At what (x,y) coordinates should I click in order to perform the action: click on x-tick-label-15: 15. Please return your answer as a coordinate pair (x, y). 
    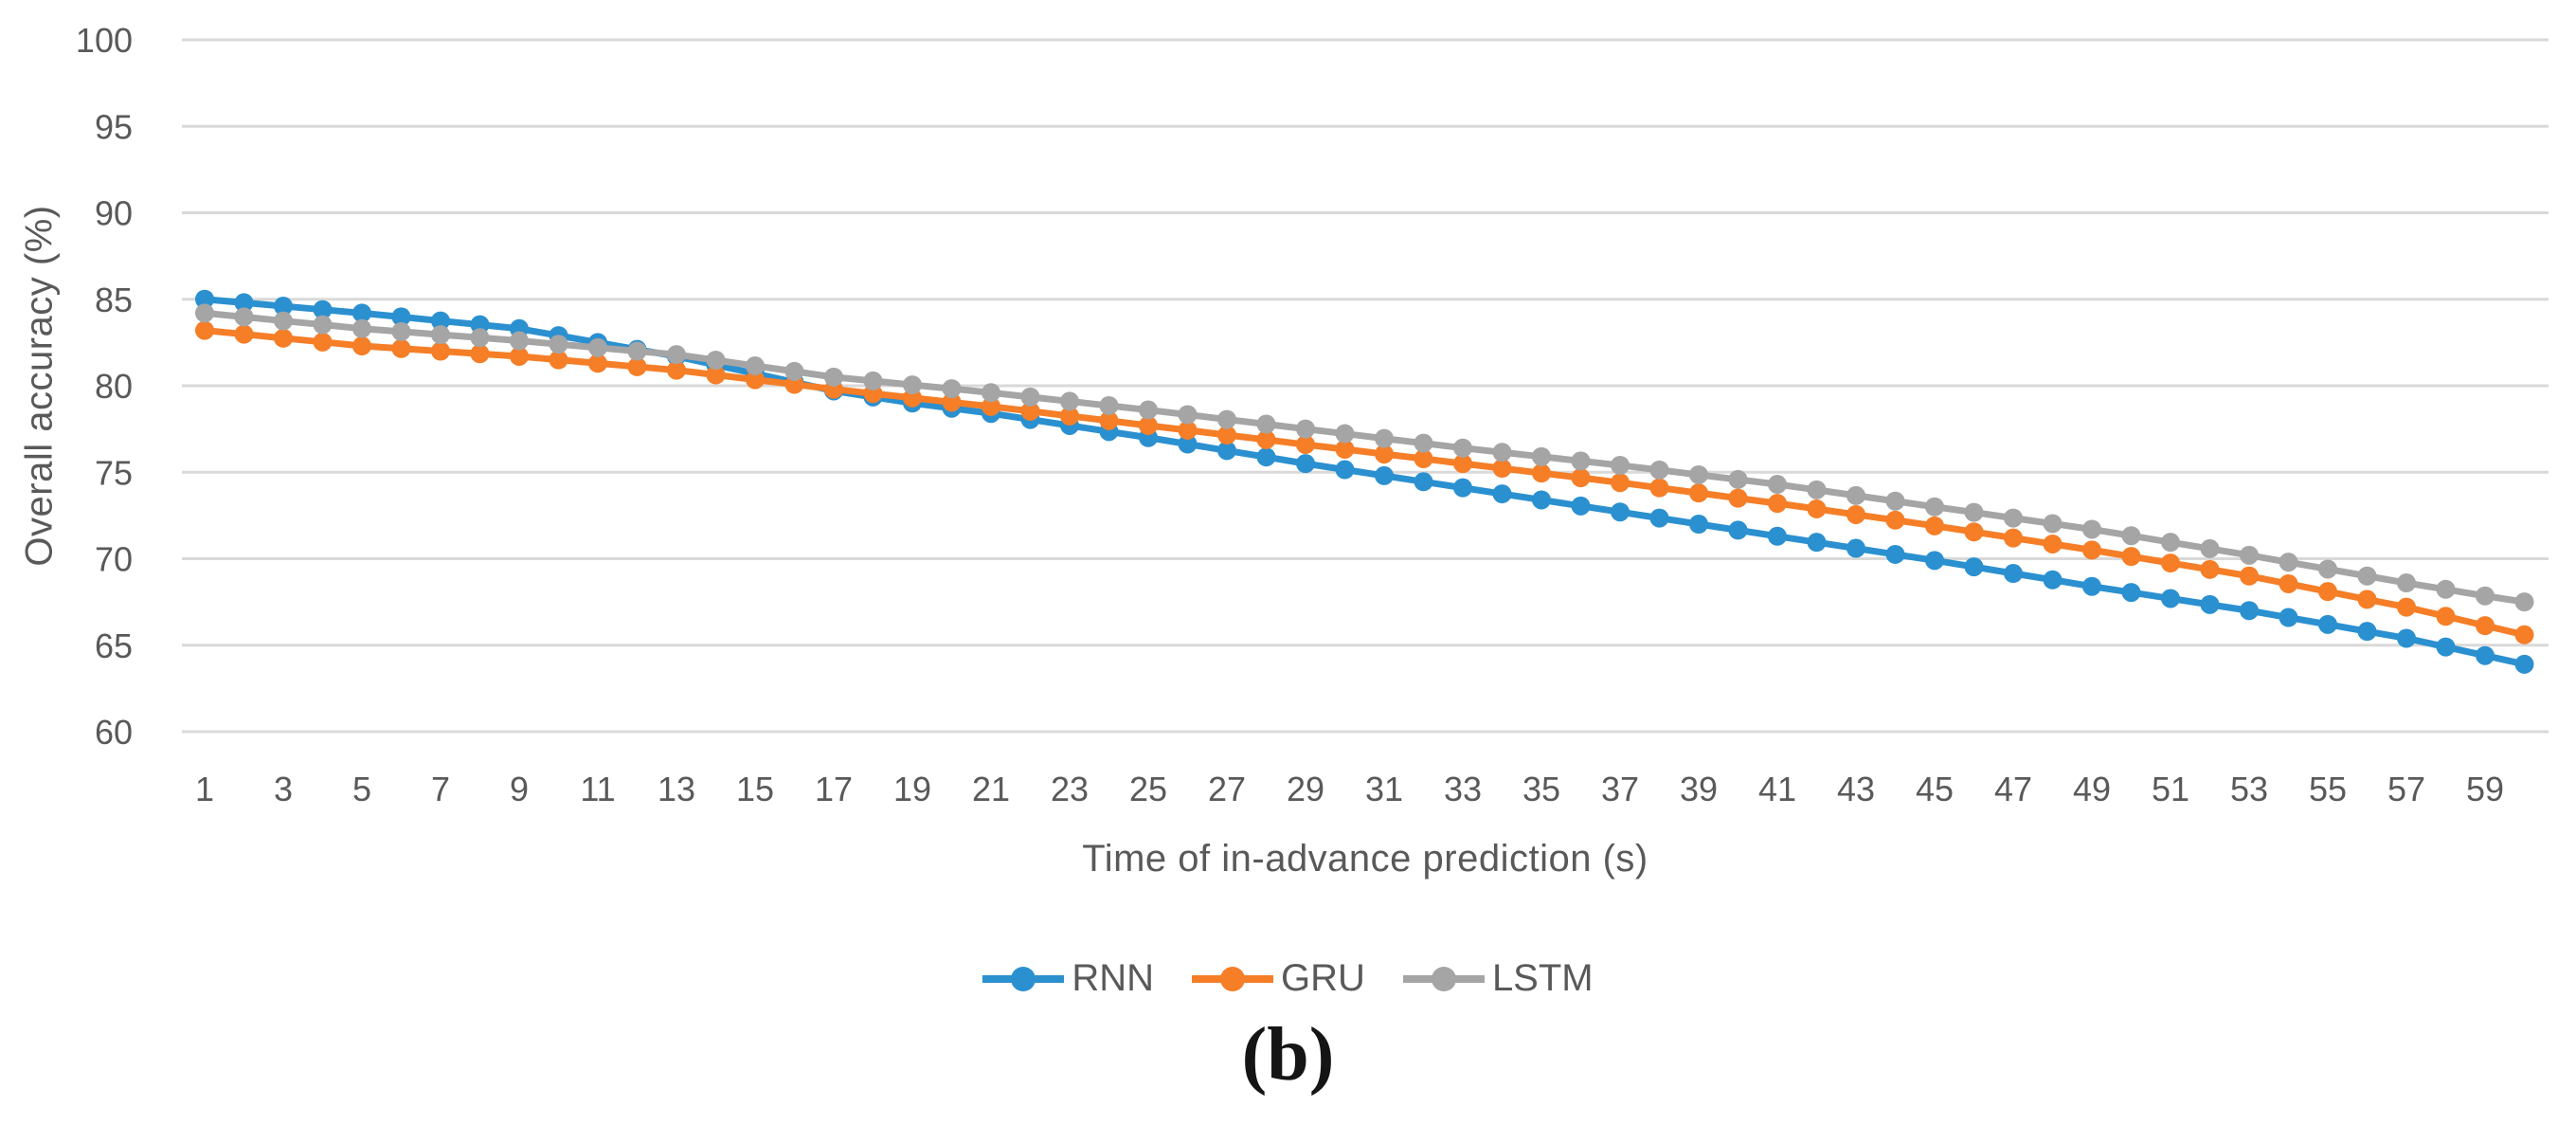
    Looking at the image, I should click on (755, 789).